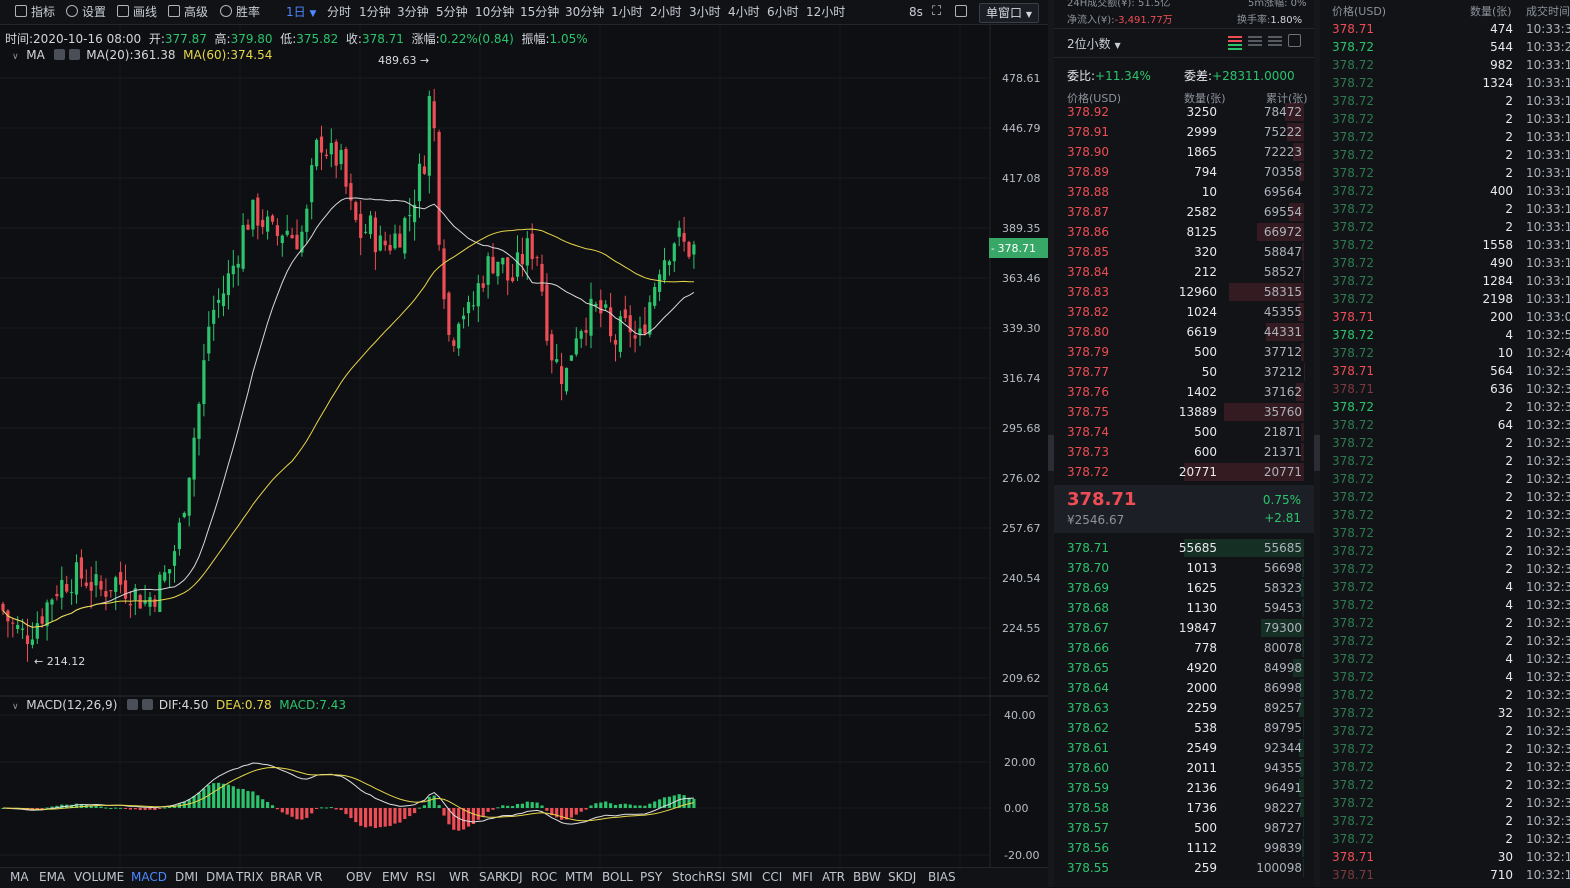 The height and width of the screenshot is (888, 1570). Describe the element at coordinates (99, 877) in the screenshot. I see `indicator-tab-volume: VOLUME` at that location.